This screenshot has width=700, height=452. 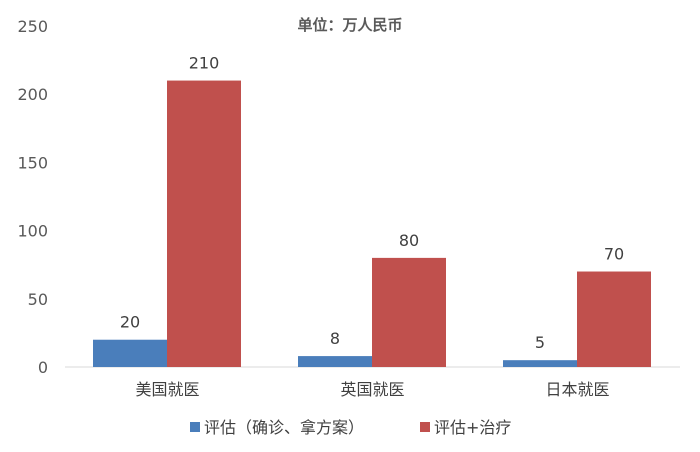 What do you see at coordinates (284, 427) in the screenshot?
I see `legend-label: 评估（确诊、拿方案）` at bounding box center [284, 427].